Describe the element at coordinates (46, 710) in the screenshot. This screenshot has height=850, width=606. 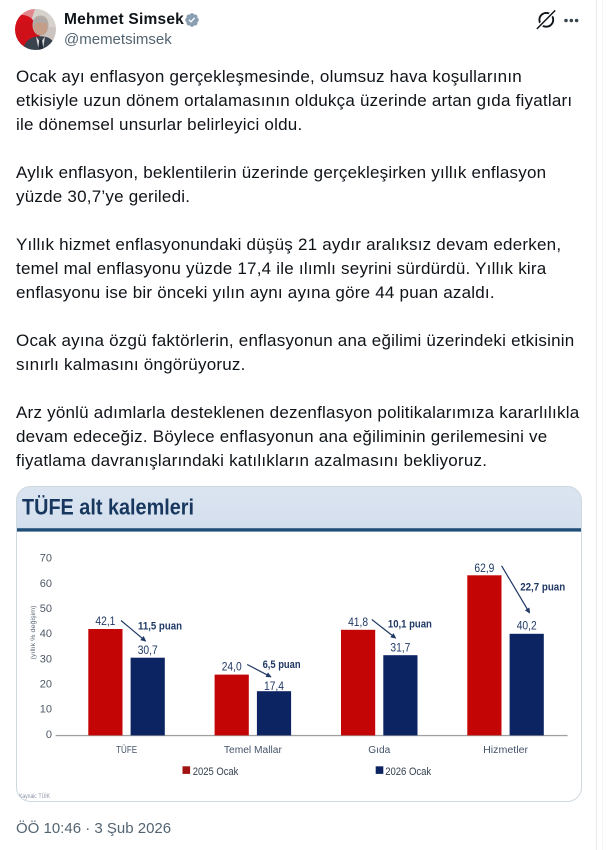
I see `svg-text: 10` at that location.